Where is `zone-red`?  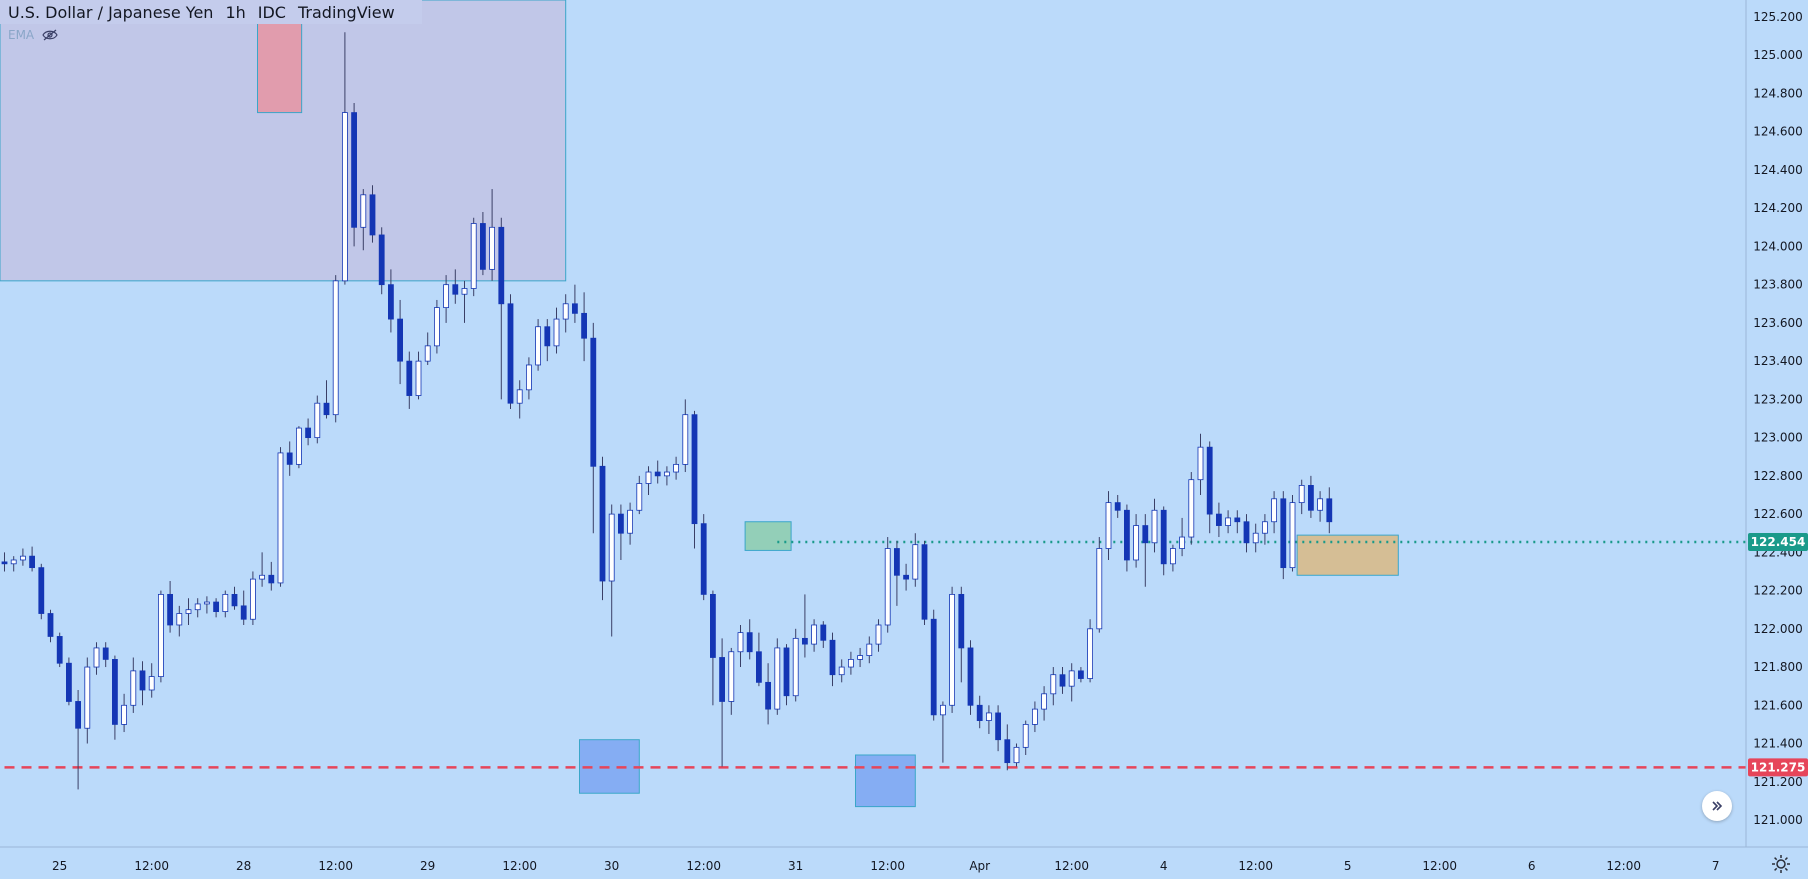
zone-red is located at coordinates (280, 65).